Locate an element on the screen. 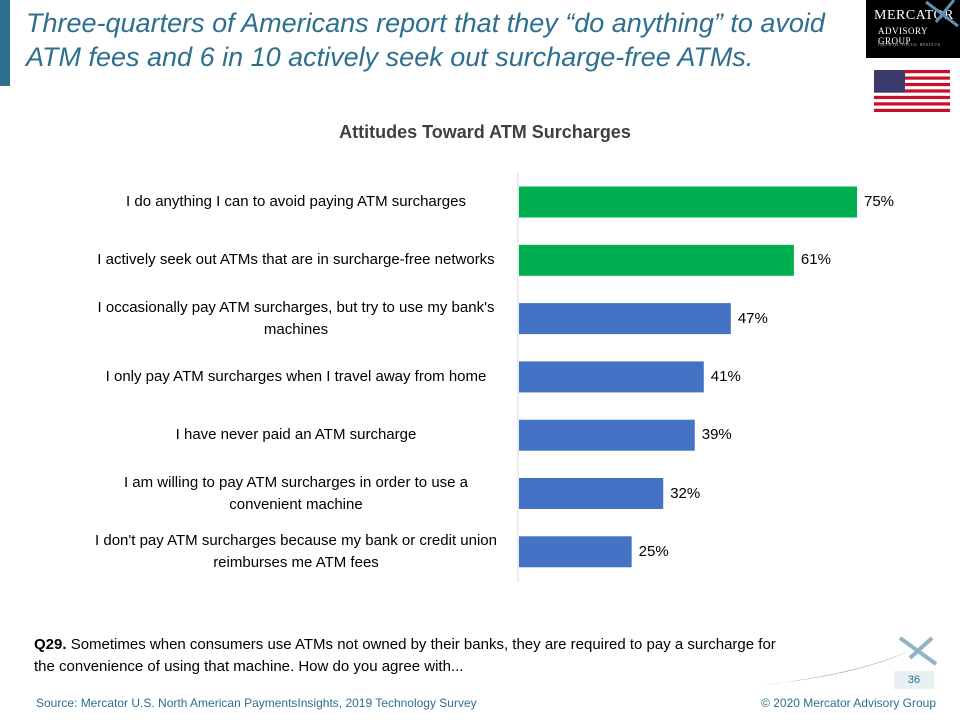 The height and width of the screenshot is (720, 960). bar-value-label: 32% is located at coordinates (685, 493).